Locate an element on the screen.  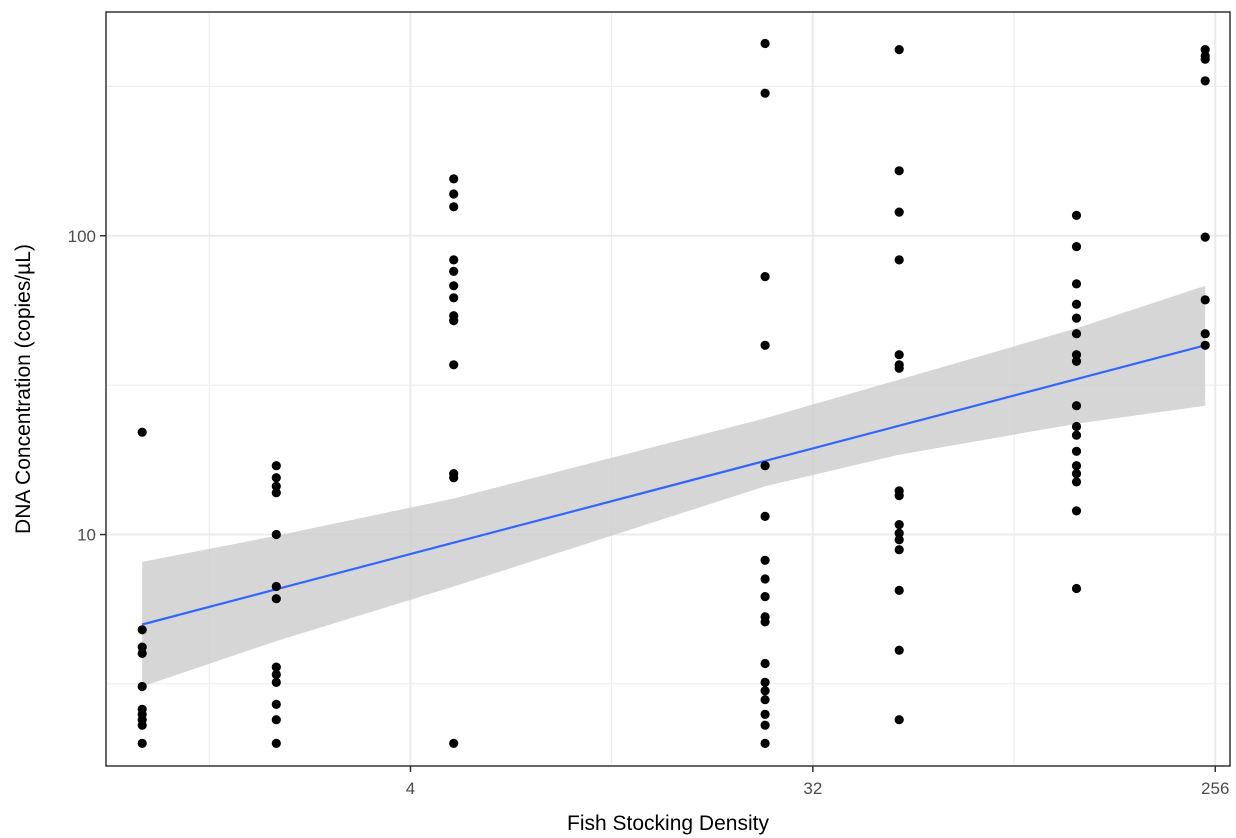
y-tick-label: 10 is located at coordinates (86, 535).